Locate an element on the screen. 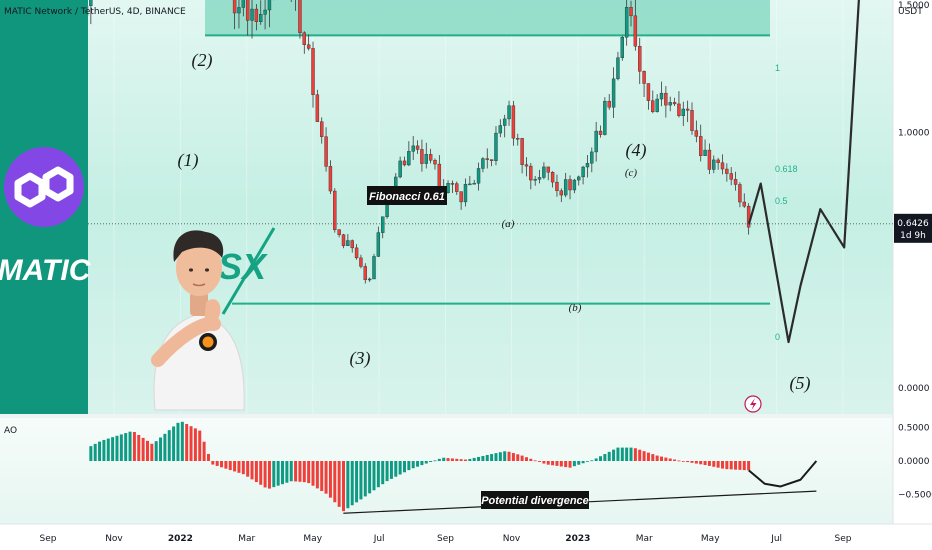  lightning-alert-icon is located at coordinates (753, 404).